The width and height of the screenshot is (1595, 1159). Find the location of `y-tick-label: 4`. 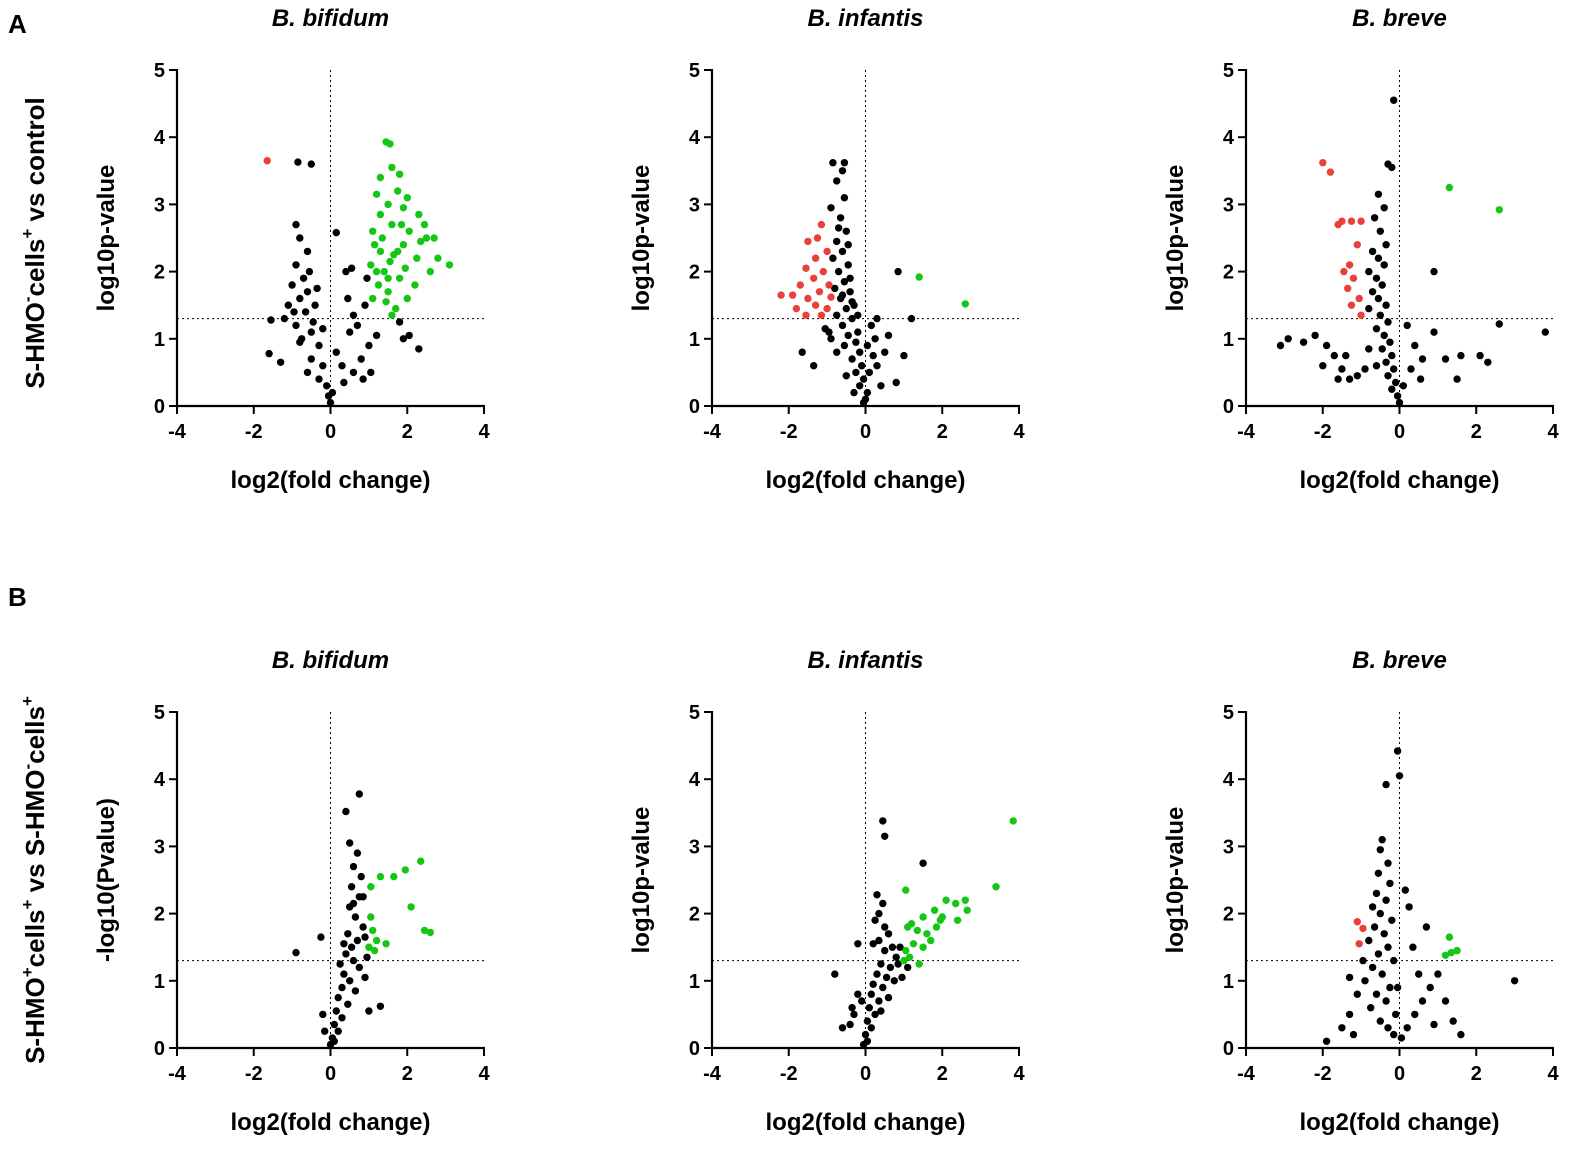

y-tick-label: 4 is located at coordinates (1229, 138).